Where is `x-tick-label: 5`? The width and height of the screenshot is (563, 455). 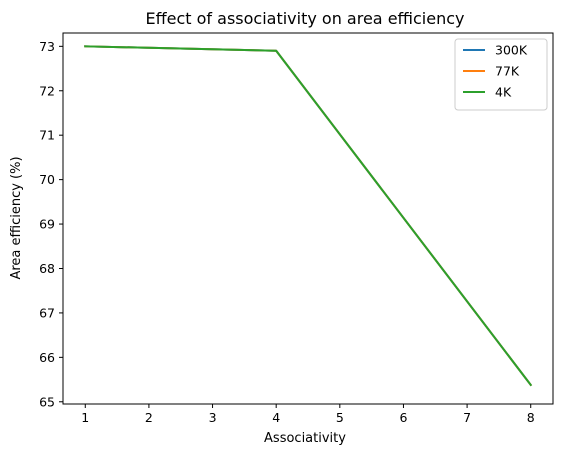 x-tick-label: 5 is located at coordinates (340, 417).